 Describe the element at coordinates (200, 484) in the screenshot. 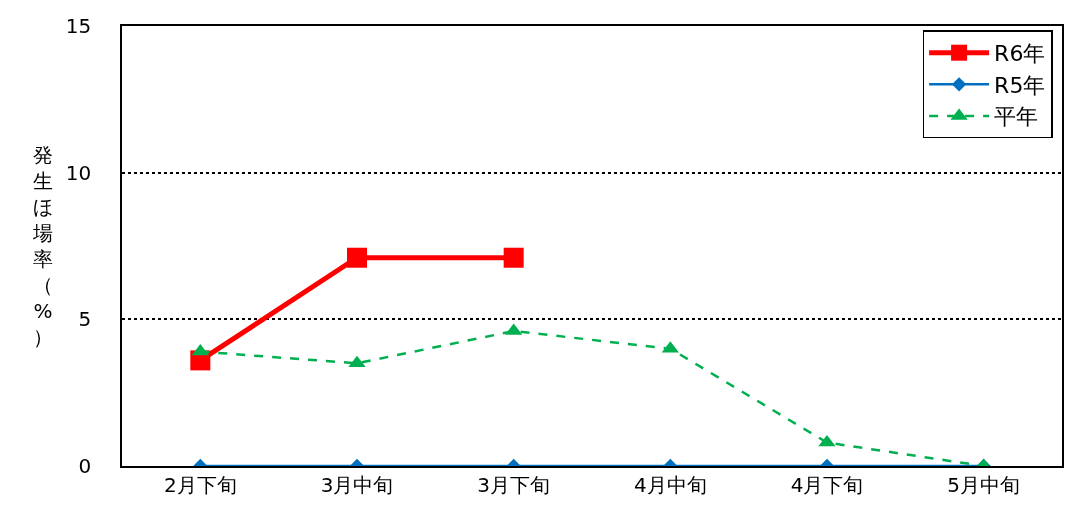

I see `x-tick-label: 2月下旬` at that location.